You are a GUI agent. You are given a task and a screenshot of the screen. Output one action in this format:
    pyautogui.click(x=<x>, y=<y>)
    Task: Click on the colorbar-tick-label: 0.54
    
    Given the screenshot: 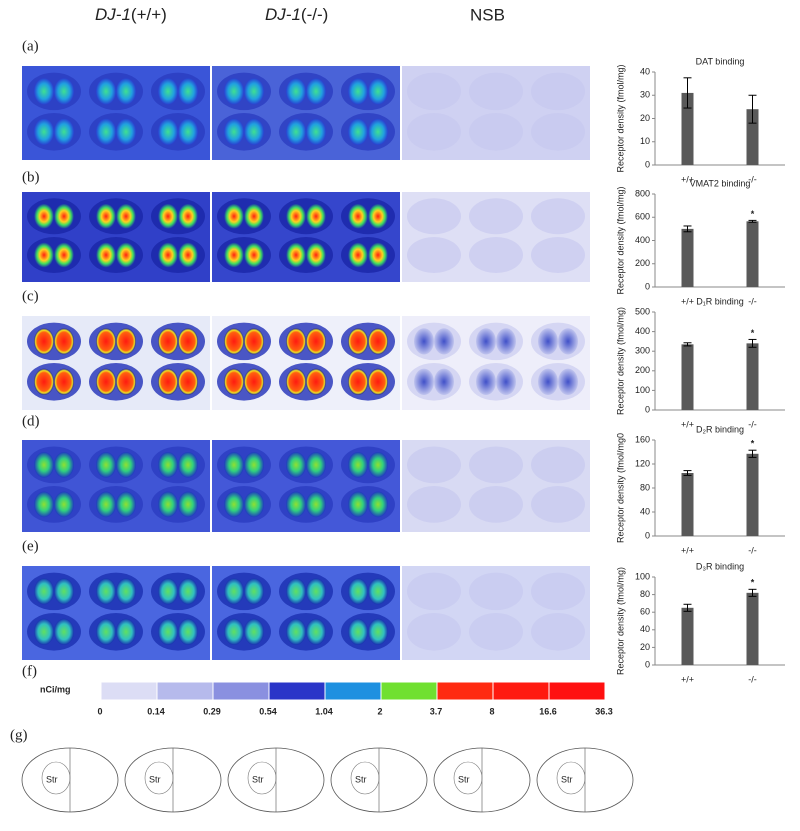 What is the action you would take?
    pyautogui.click(x=268, y=711)
    